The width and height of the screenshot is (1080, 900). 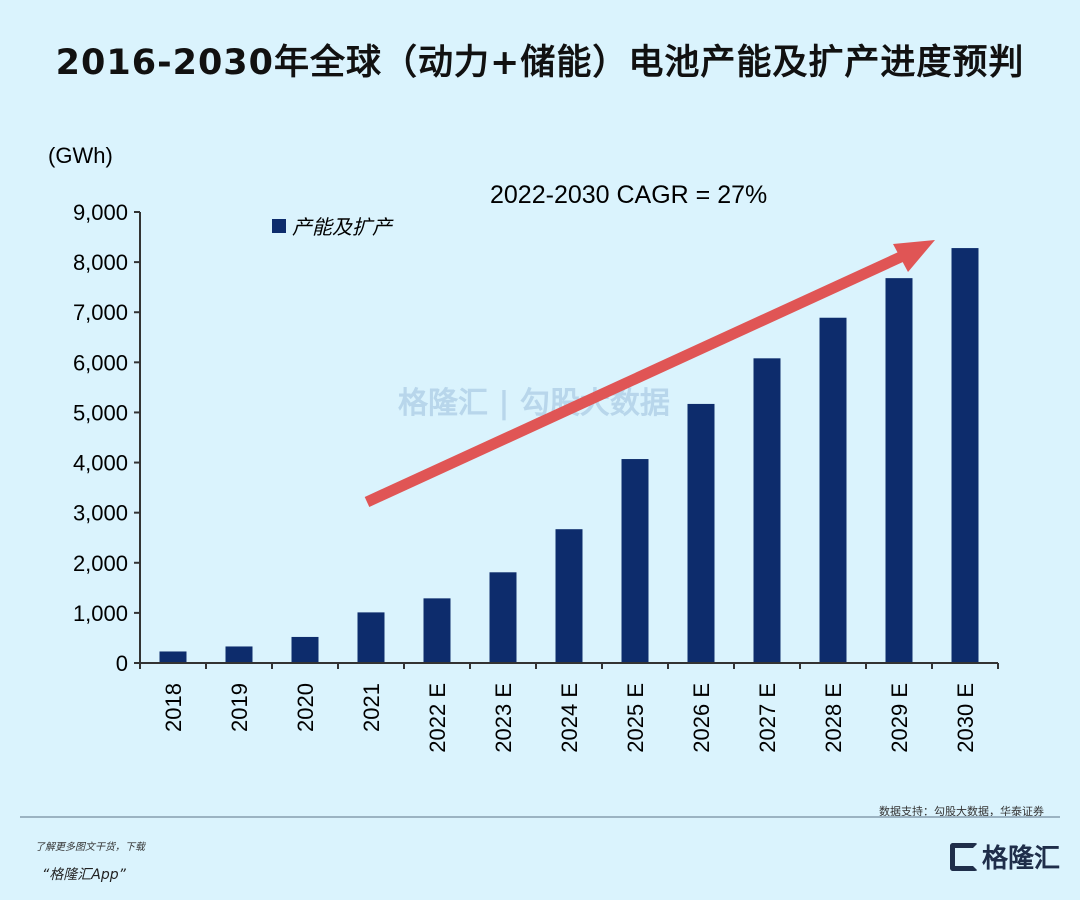 I want to click on y-tick-label: 8,000, so click(x=100, y=262).